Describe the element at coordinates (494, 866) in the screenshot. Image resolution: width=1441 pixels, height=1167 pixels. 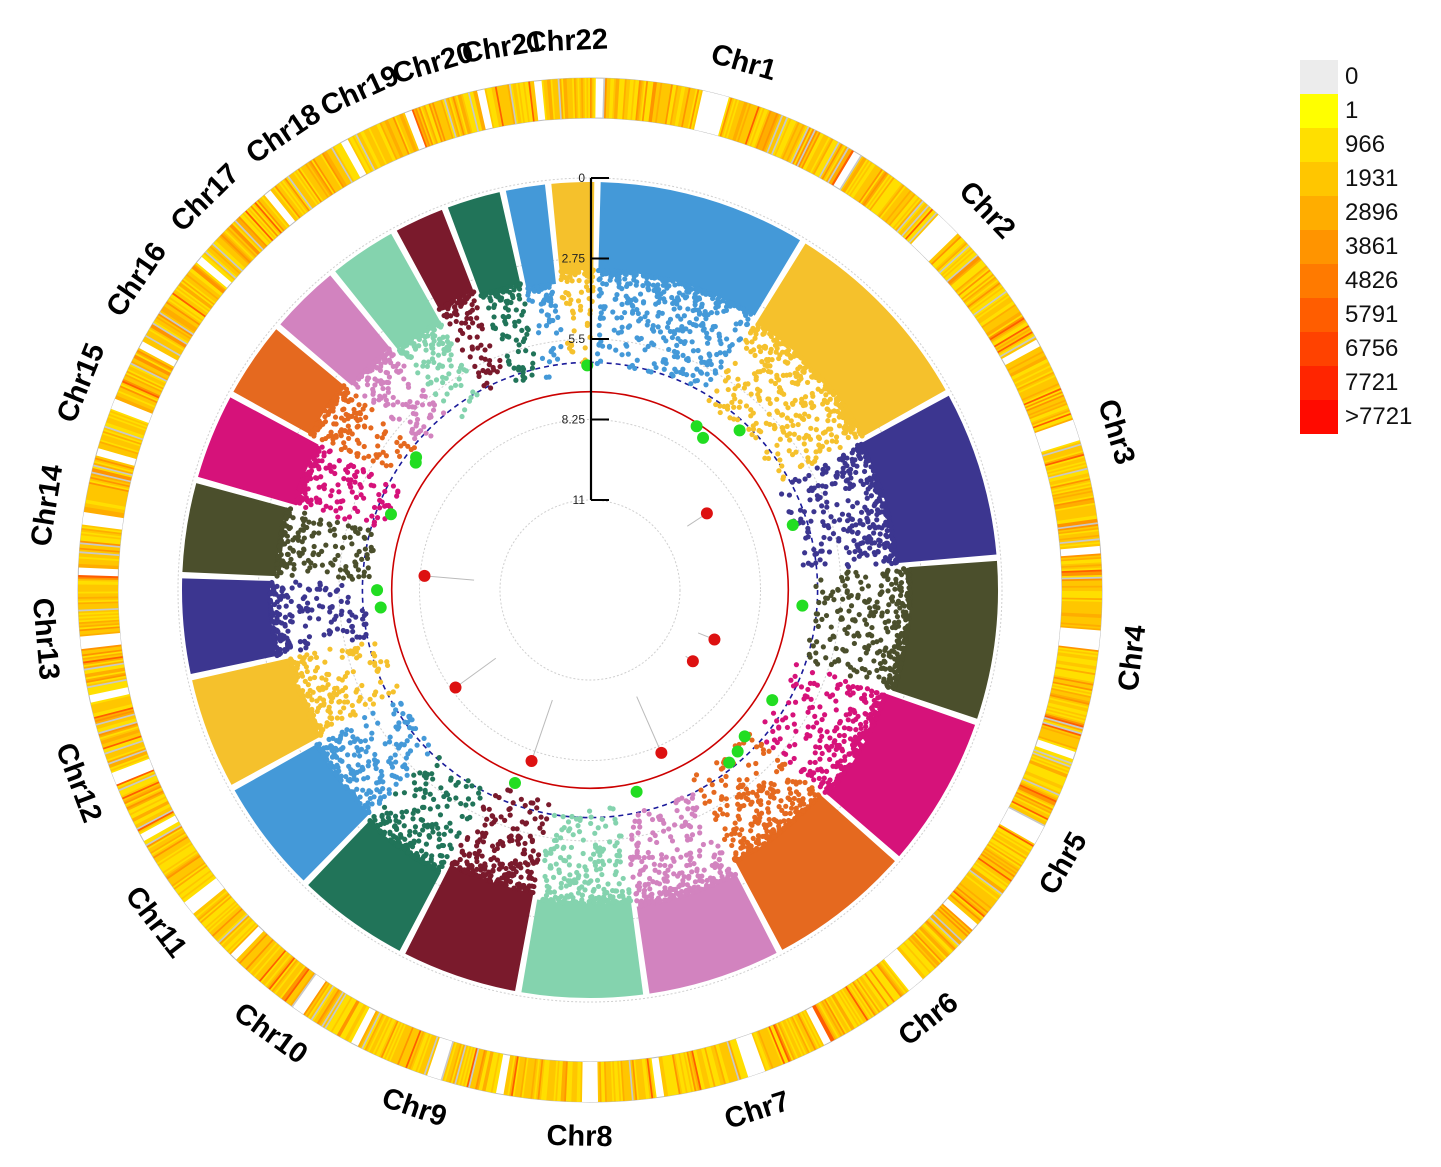
I see `snp-point-Chr9` at that location.